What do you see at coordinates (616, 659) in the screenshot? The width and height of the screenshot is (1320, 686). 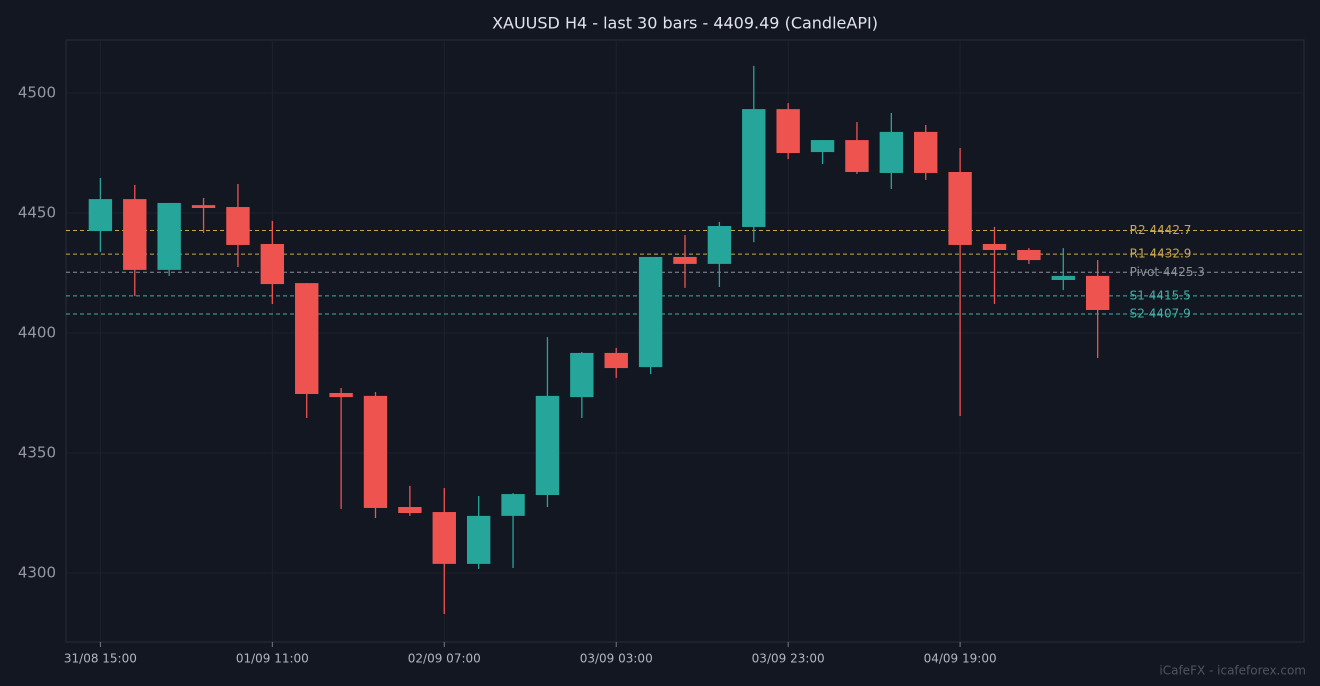 I see `x-tick-label: 03/09 03:00` at bounding box center [616, 659].